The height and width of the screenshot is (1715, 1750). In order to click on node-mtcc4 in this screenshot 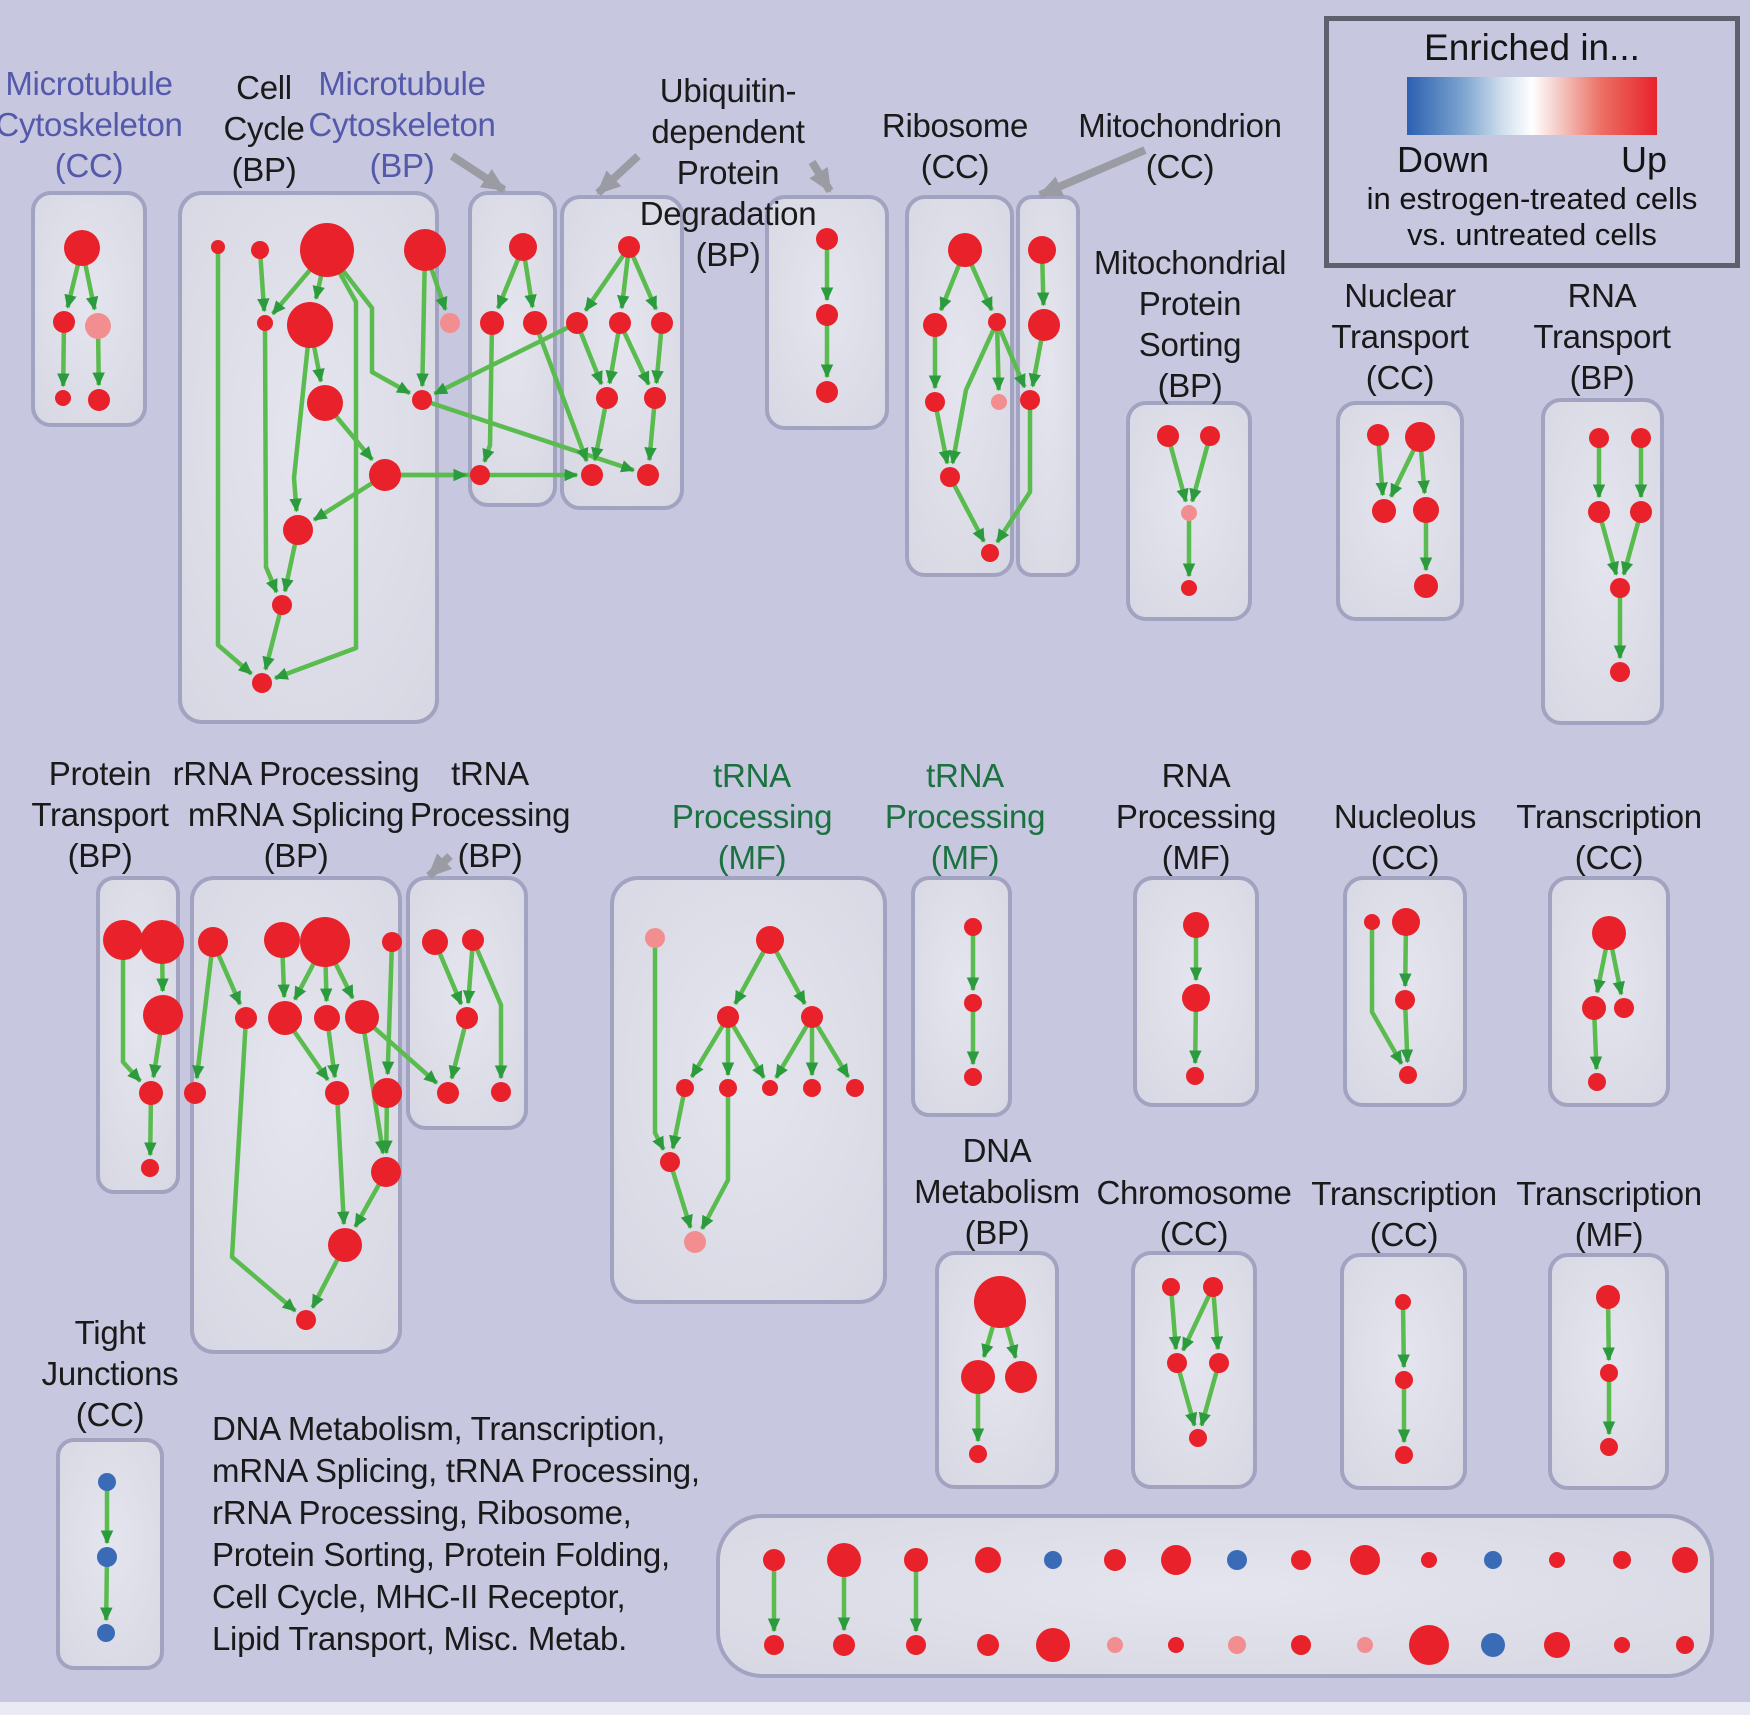, I will do `click(63, 398)`.